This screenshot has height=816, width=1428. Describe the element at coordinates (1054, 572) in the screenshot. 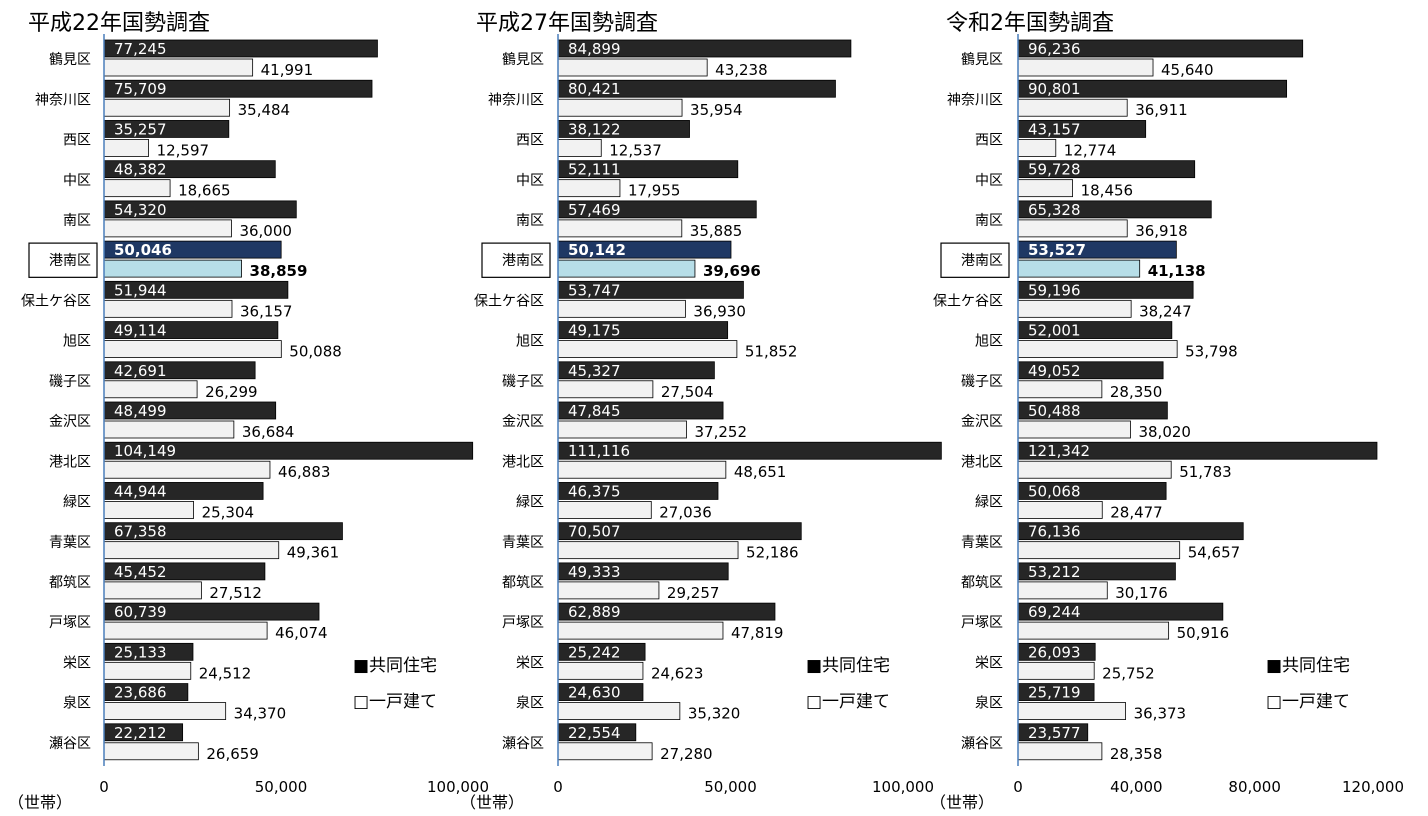

I see `bar-value-label-apartment: 53,212` at that location.